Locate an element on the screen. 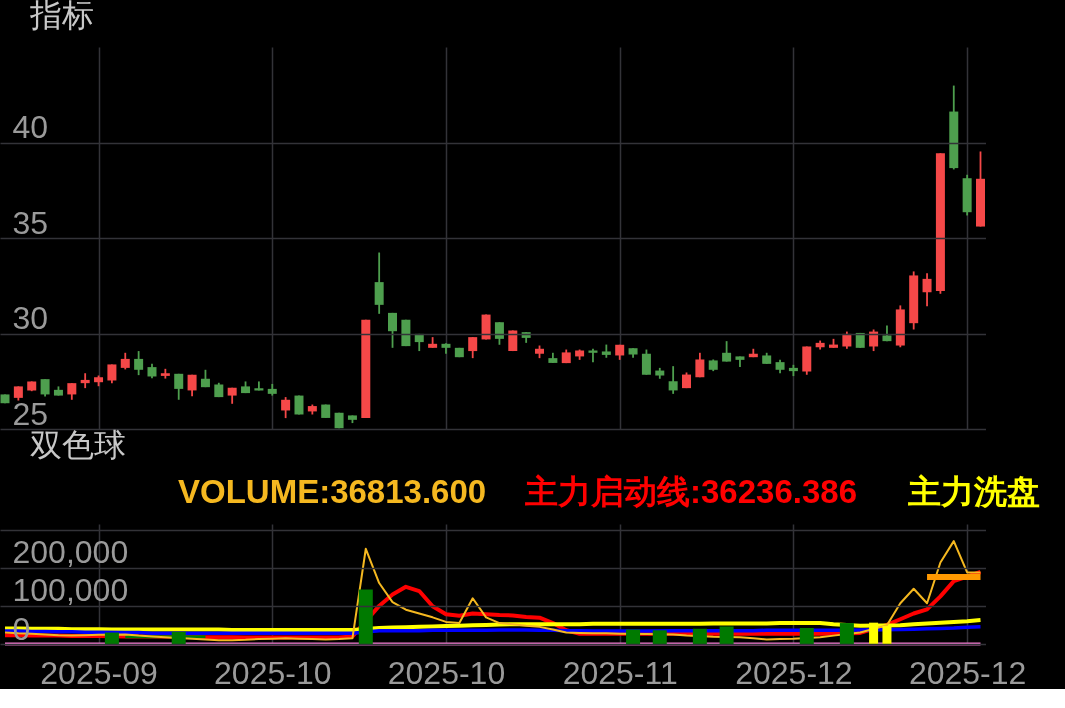 The height and width of the screenshot is (708, 1065). chart-title: 指标 is located at coordinates (61, 16).